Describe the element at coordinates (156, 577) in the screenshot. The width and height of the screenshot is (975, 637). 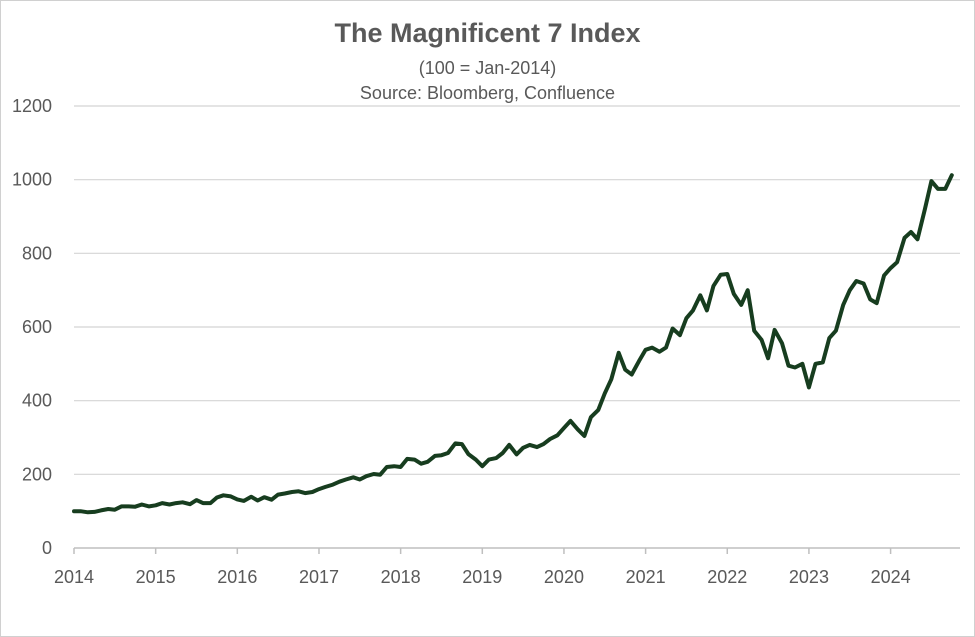
I see `x-tick-label: 2015` at that location.